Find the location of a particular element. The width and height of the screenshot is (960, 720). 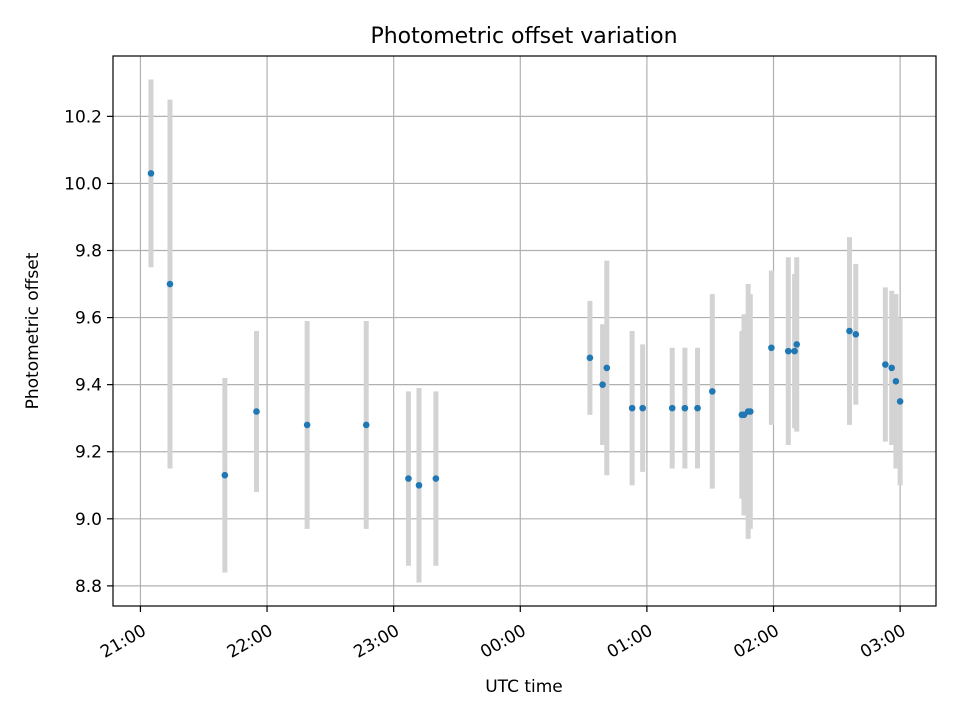

y-tick-label: 9.6 is located at coordinates (88, 319).